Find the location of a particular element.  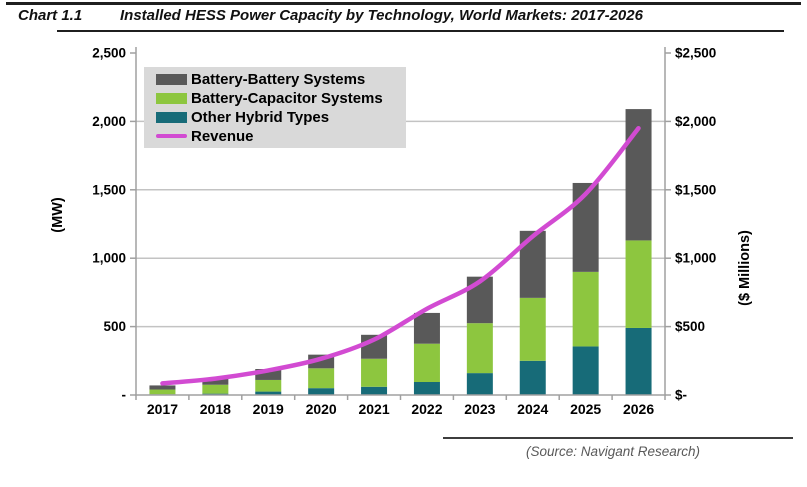

bar-segment-battery-battery-systems-2018 is located at coordinates (215, 381).